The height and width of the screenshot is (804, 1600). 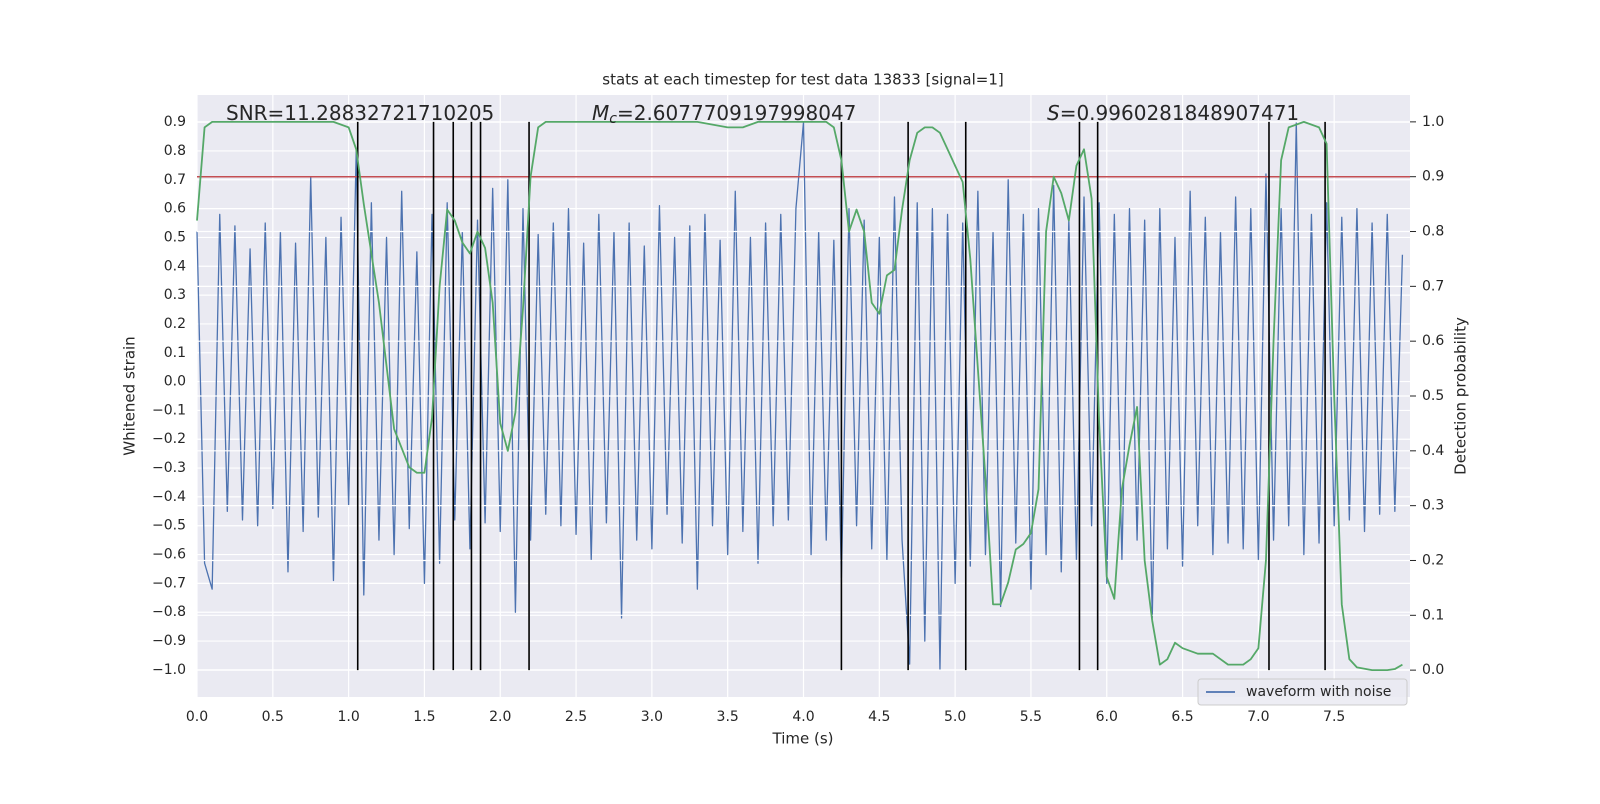 I want to click on x-tick-label: 0.0, so click(x=197, y=717).